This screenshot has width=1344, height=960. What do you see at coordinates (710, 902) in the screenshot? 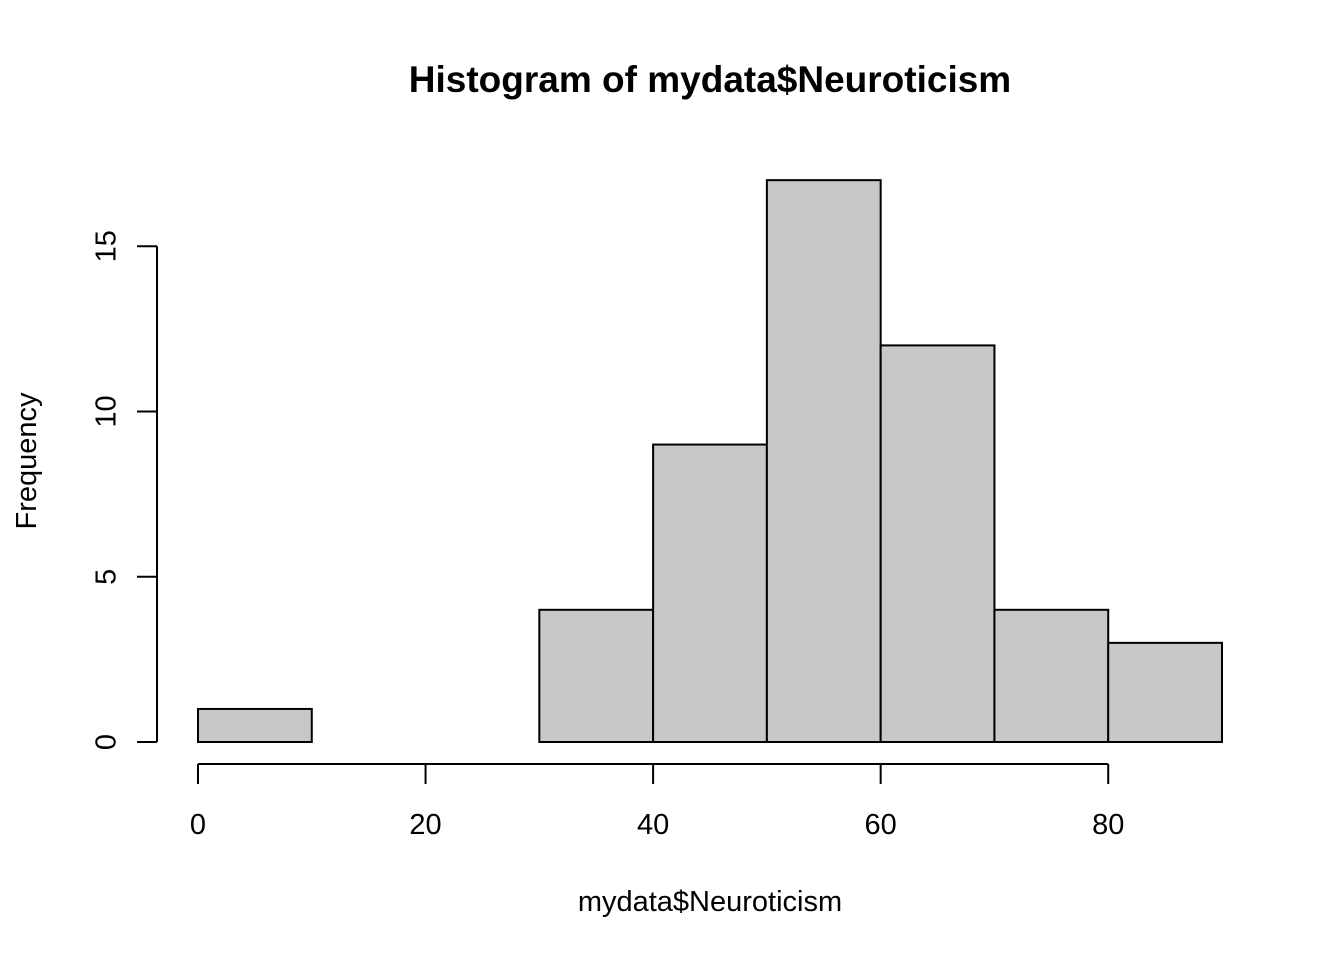
I see `x-axis-label: mydata$Neuroticism` at bounding box center [710, 902].